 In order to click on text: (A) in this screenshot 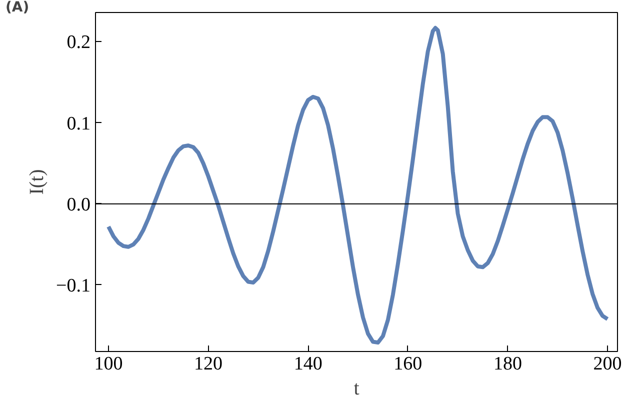, I will do `click(18, 8)`.